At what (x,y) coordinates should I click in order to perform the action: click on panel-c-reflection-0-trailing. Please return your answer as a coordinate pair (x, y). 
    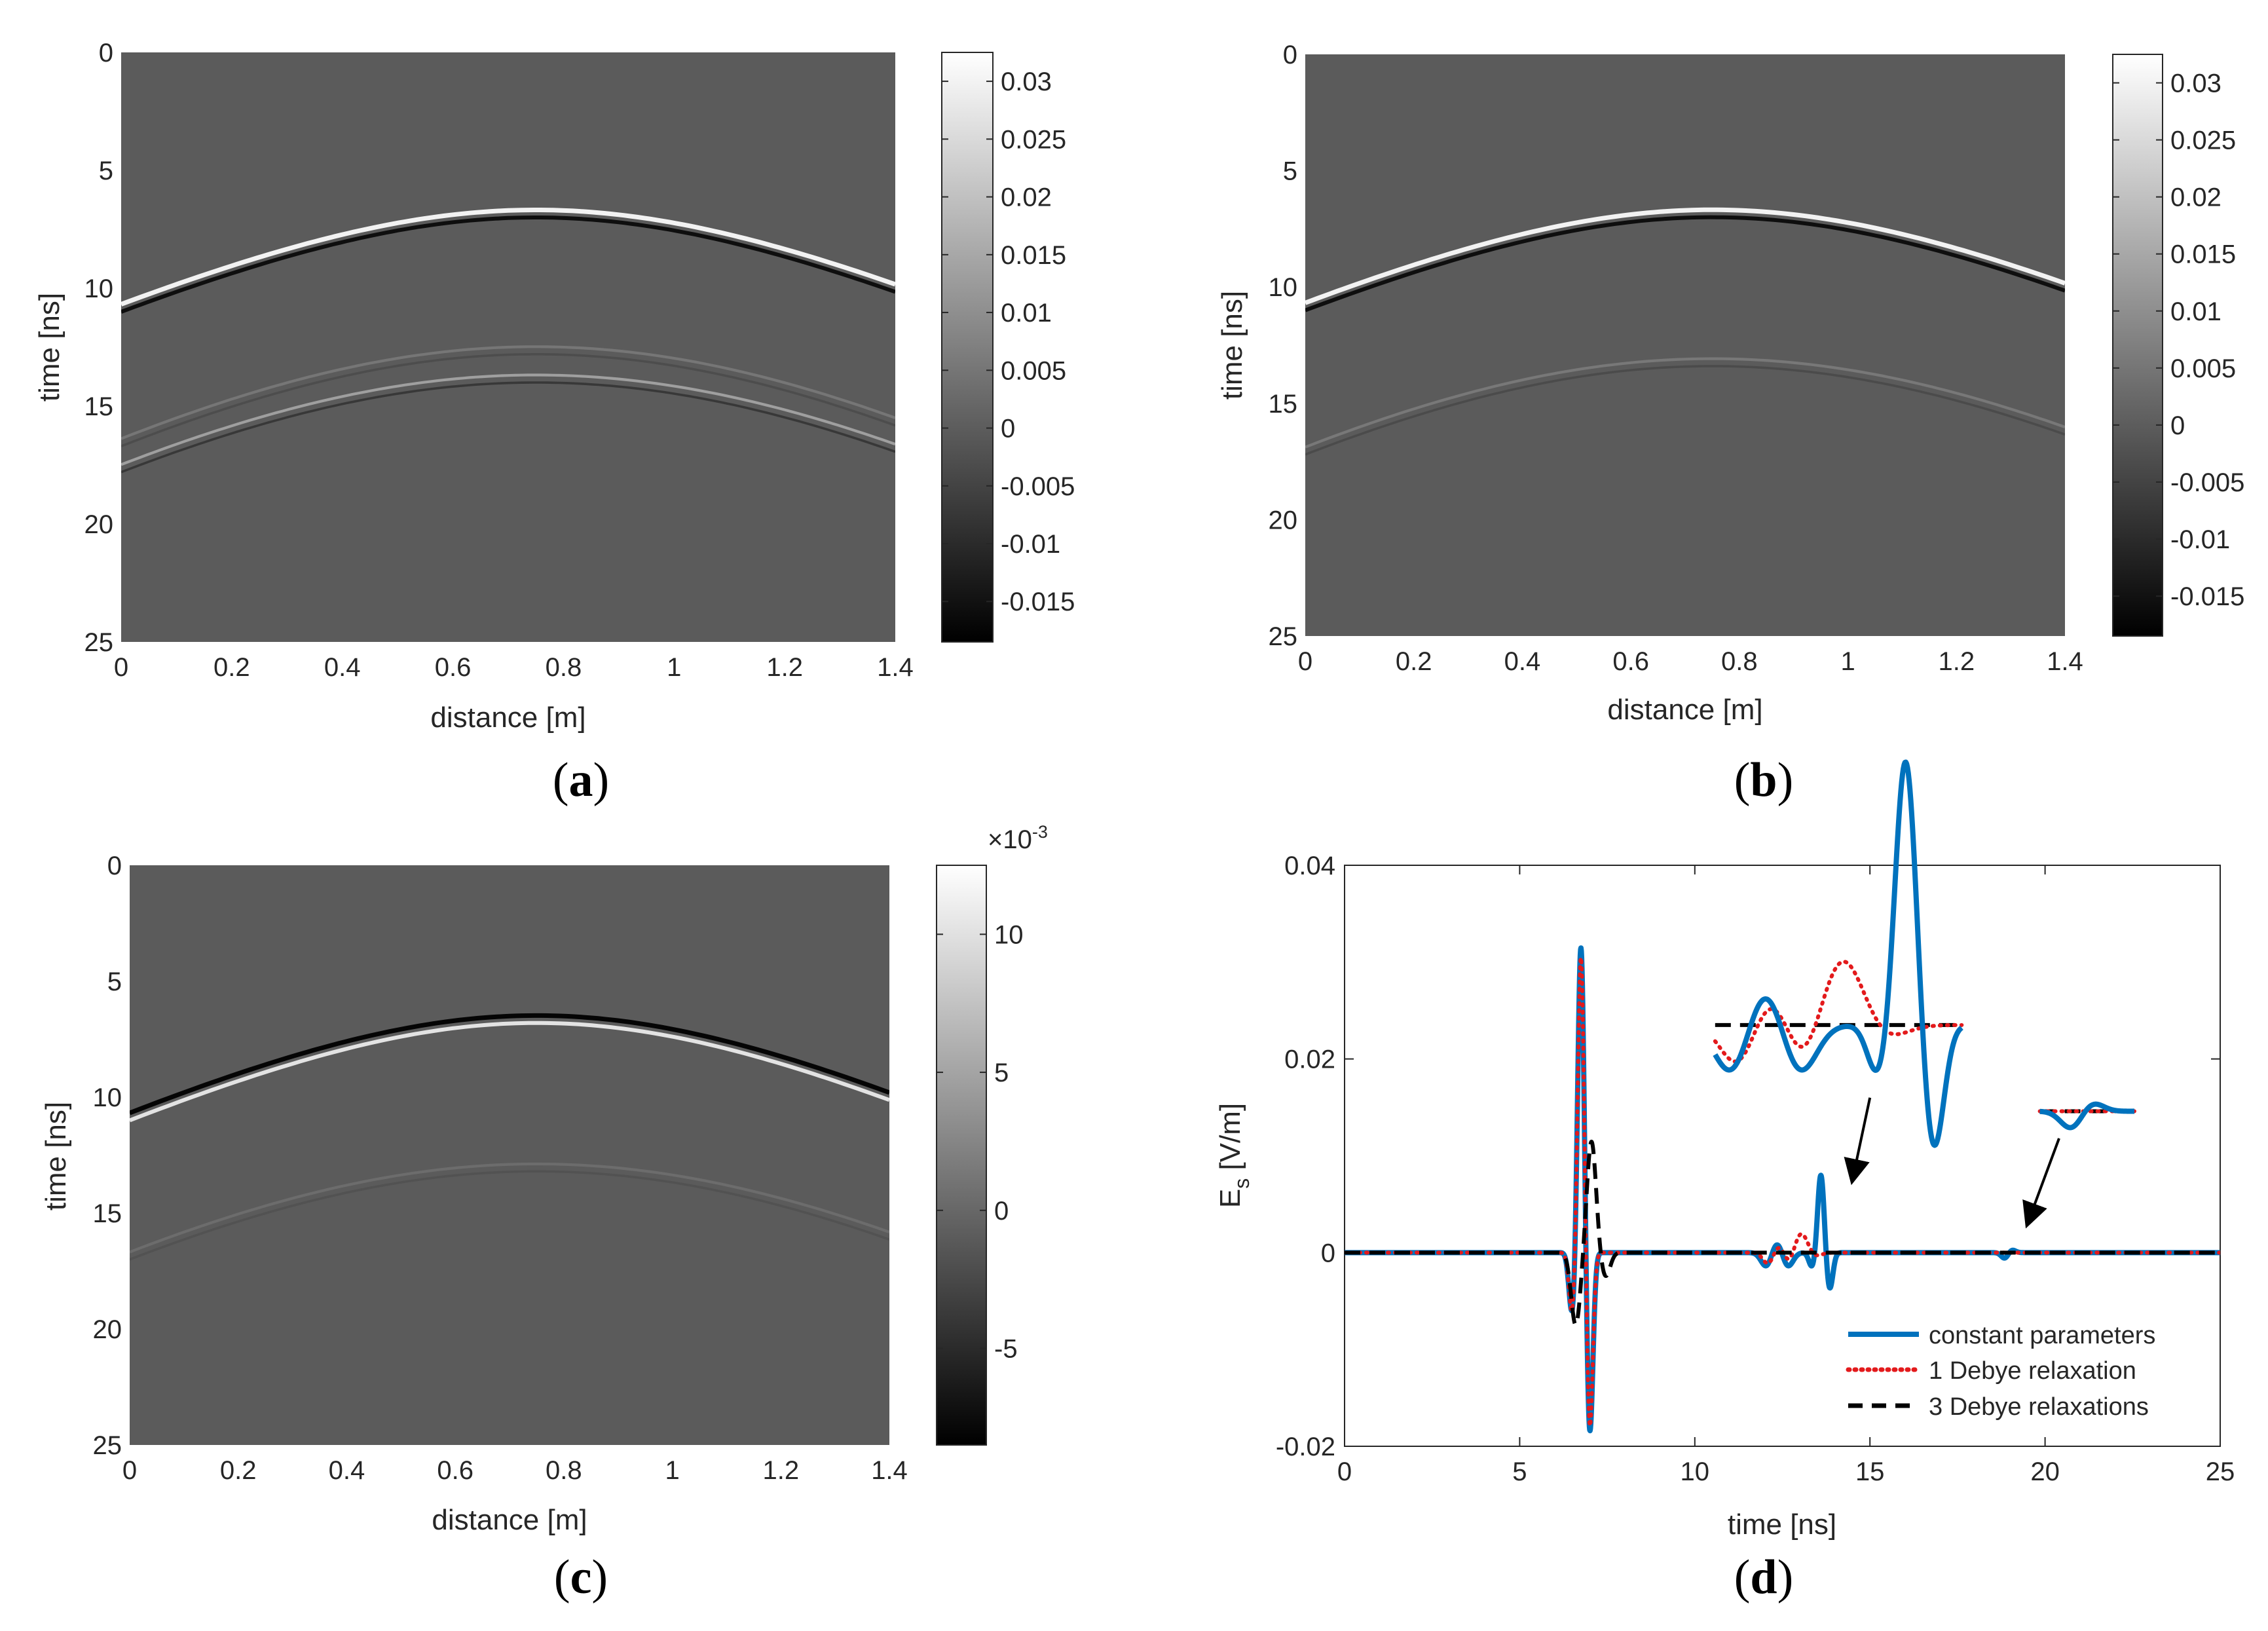
    Looking at the image, I should click on (509, 1072).